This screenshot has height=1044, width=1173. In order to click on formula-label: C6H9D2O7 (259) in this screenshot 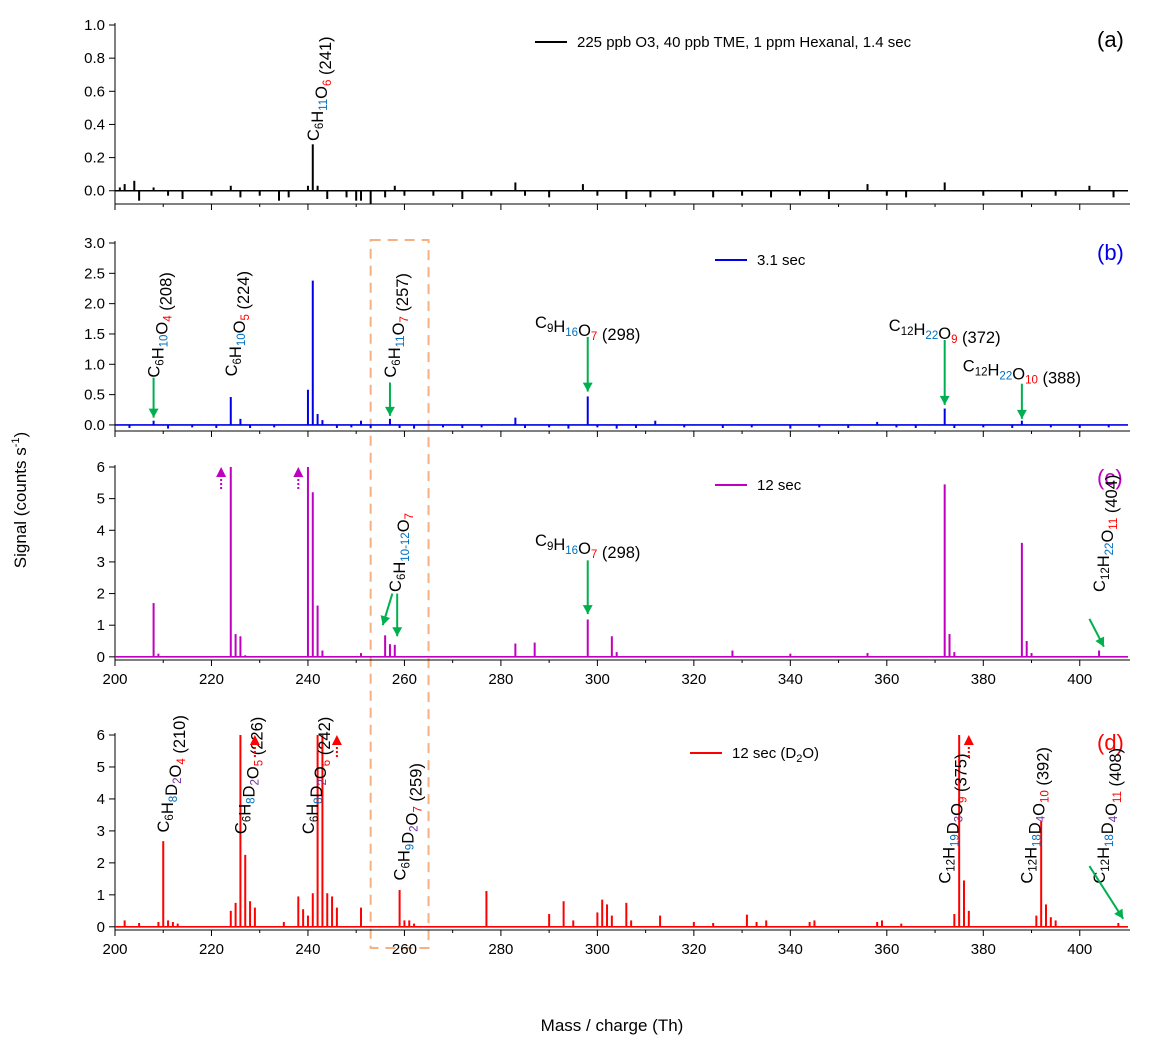, I will do `click(409, 821)`.